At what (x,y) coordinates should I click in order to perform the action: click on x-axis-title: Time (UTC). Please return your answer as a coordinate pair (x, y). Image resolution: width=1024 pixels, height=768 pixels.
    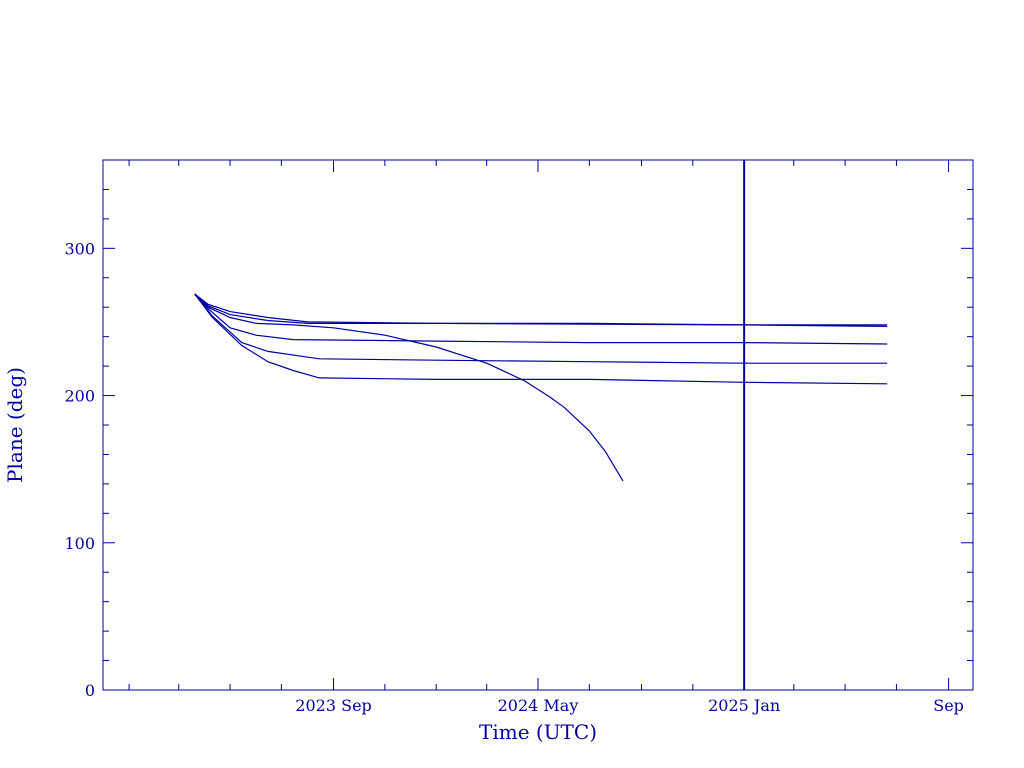
    Looking at the image, I should click on (538, 732).